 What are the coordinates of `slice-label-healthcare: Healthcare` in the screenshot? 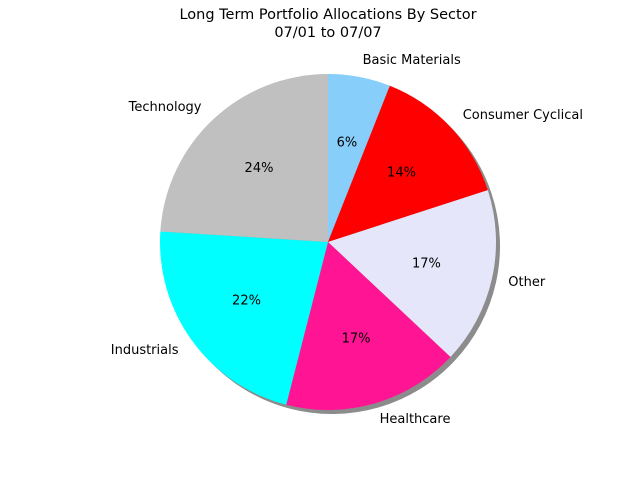 It's located at (415, 419).